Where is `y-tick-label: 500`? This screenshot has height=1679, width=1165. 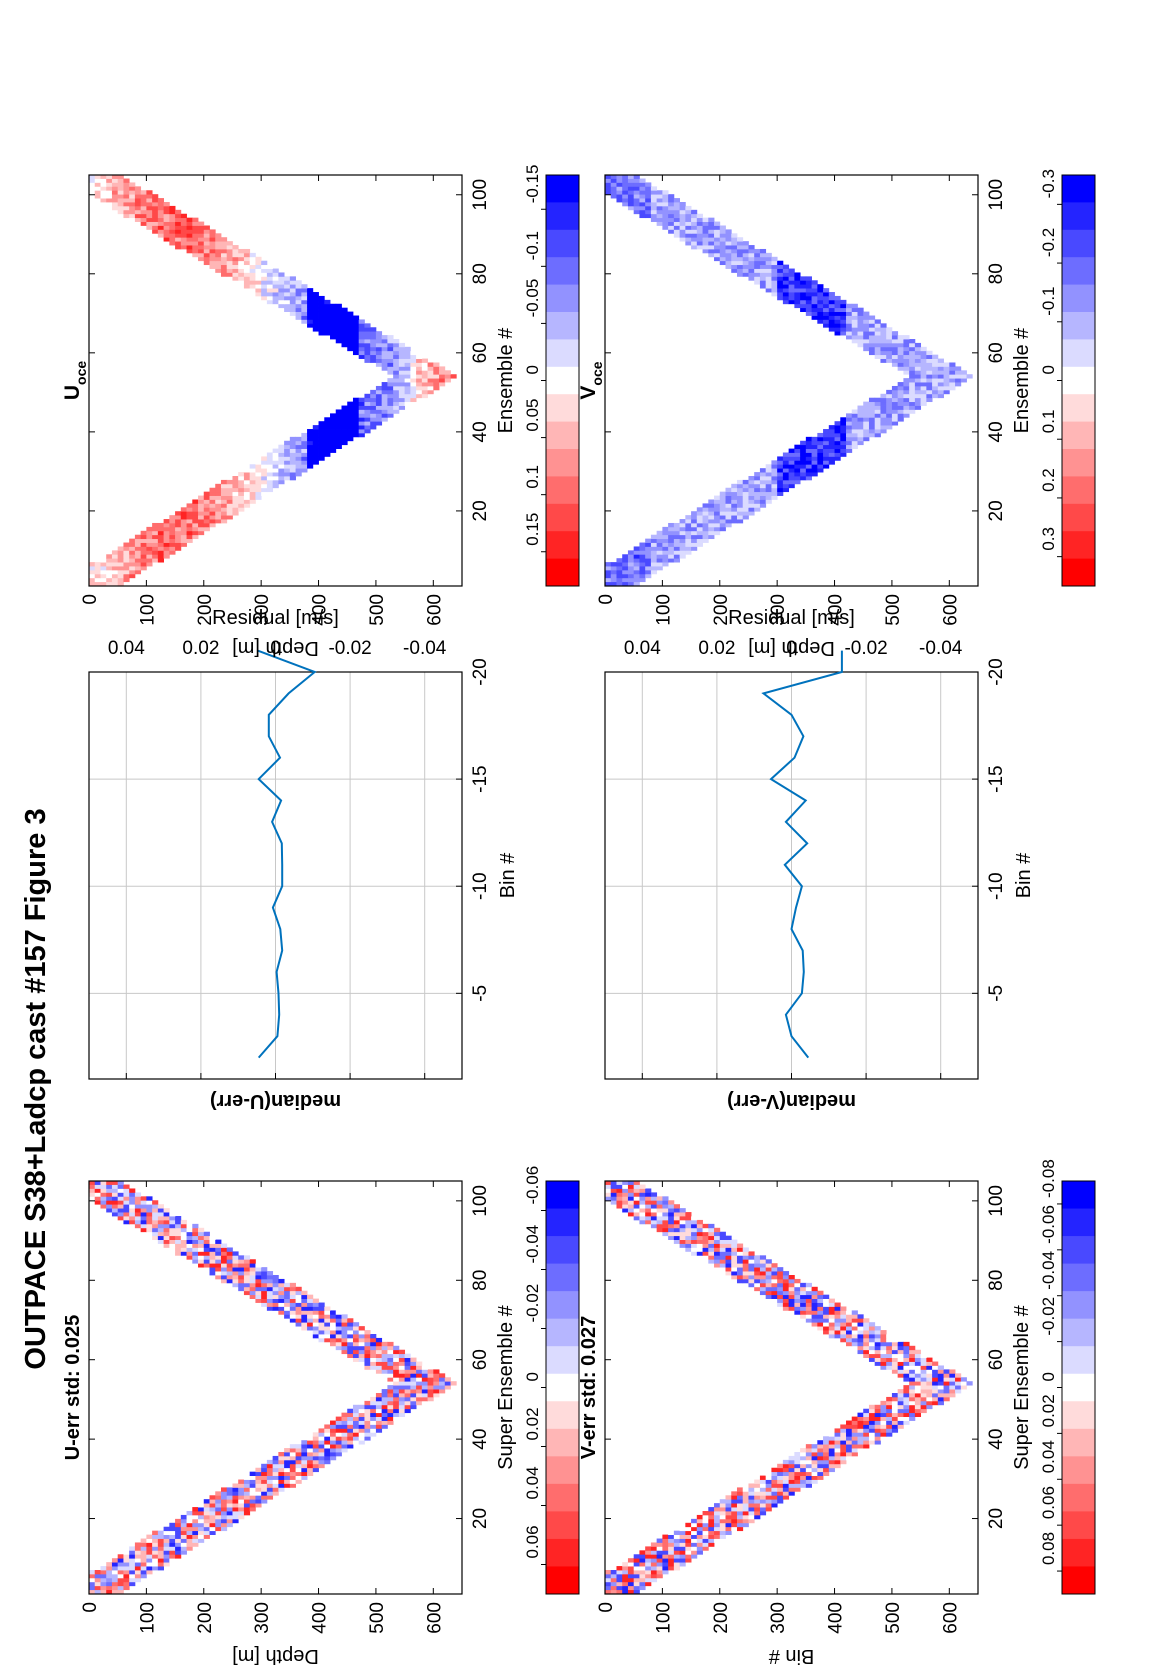
y-tick-label: 500 is located at coordinates (377, 610).